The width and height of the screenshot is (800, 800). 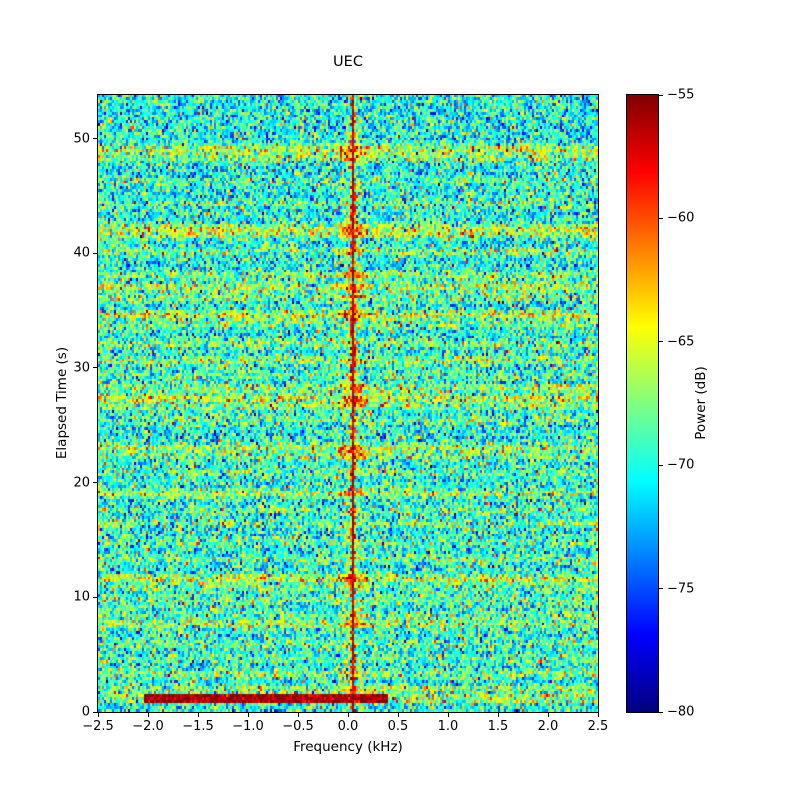 I want to click on x-tick-label: 1.5, so click(x=498, y=726).